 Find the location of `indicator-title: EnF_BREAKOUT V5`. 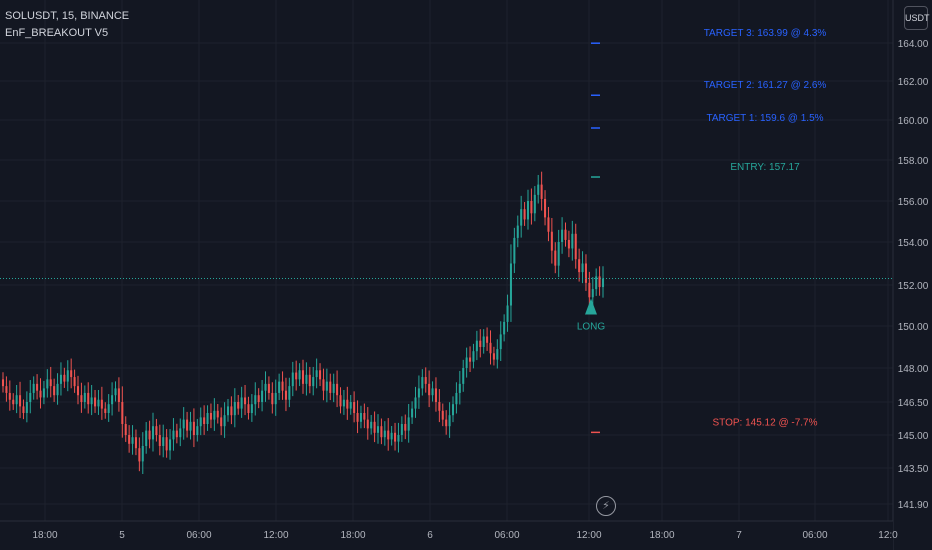

indicator-title: EnF_BREAKOUT V5 is located at coordinates (57, 33).